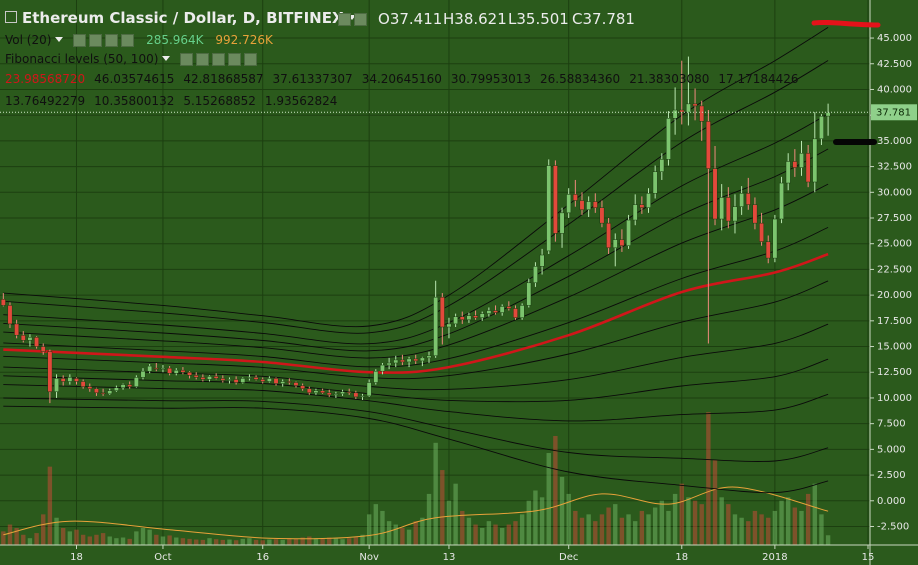 Image resolution: width=918 pixels, height=565 pixels. Describe the element at coordinates (893, 112) in the screenshot. I see `last-price-label: 37.781` at that location.